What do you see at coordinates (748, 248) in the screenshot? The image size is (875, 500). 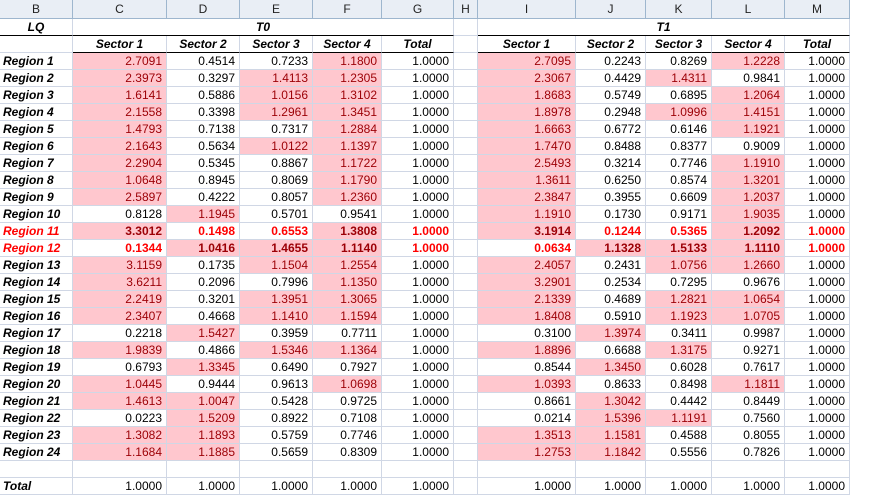 I see `table-cell: 1.1110` at bounding box center [748, 248].